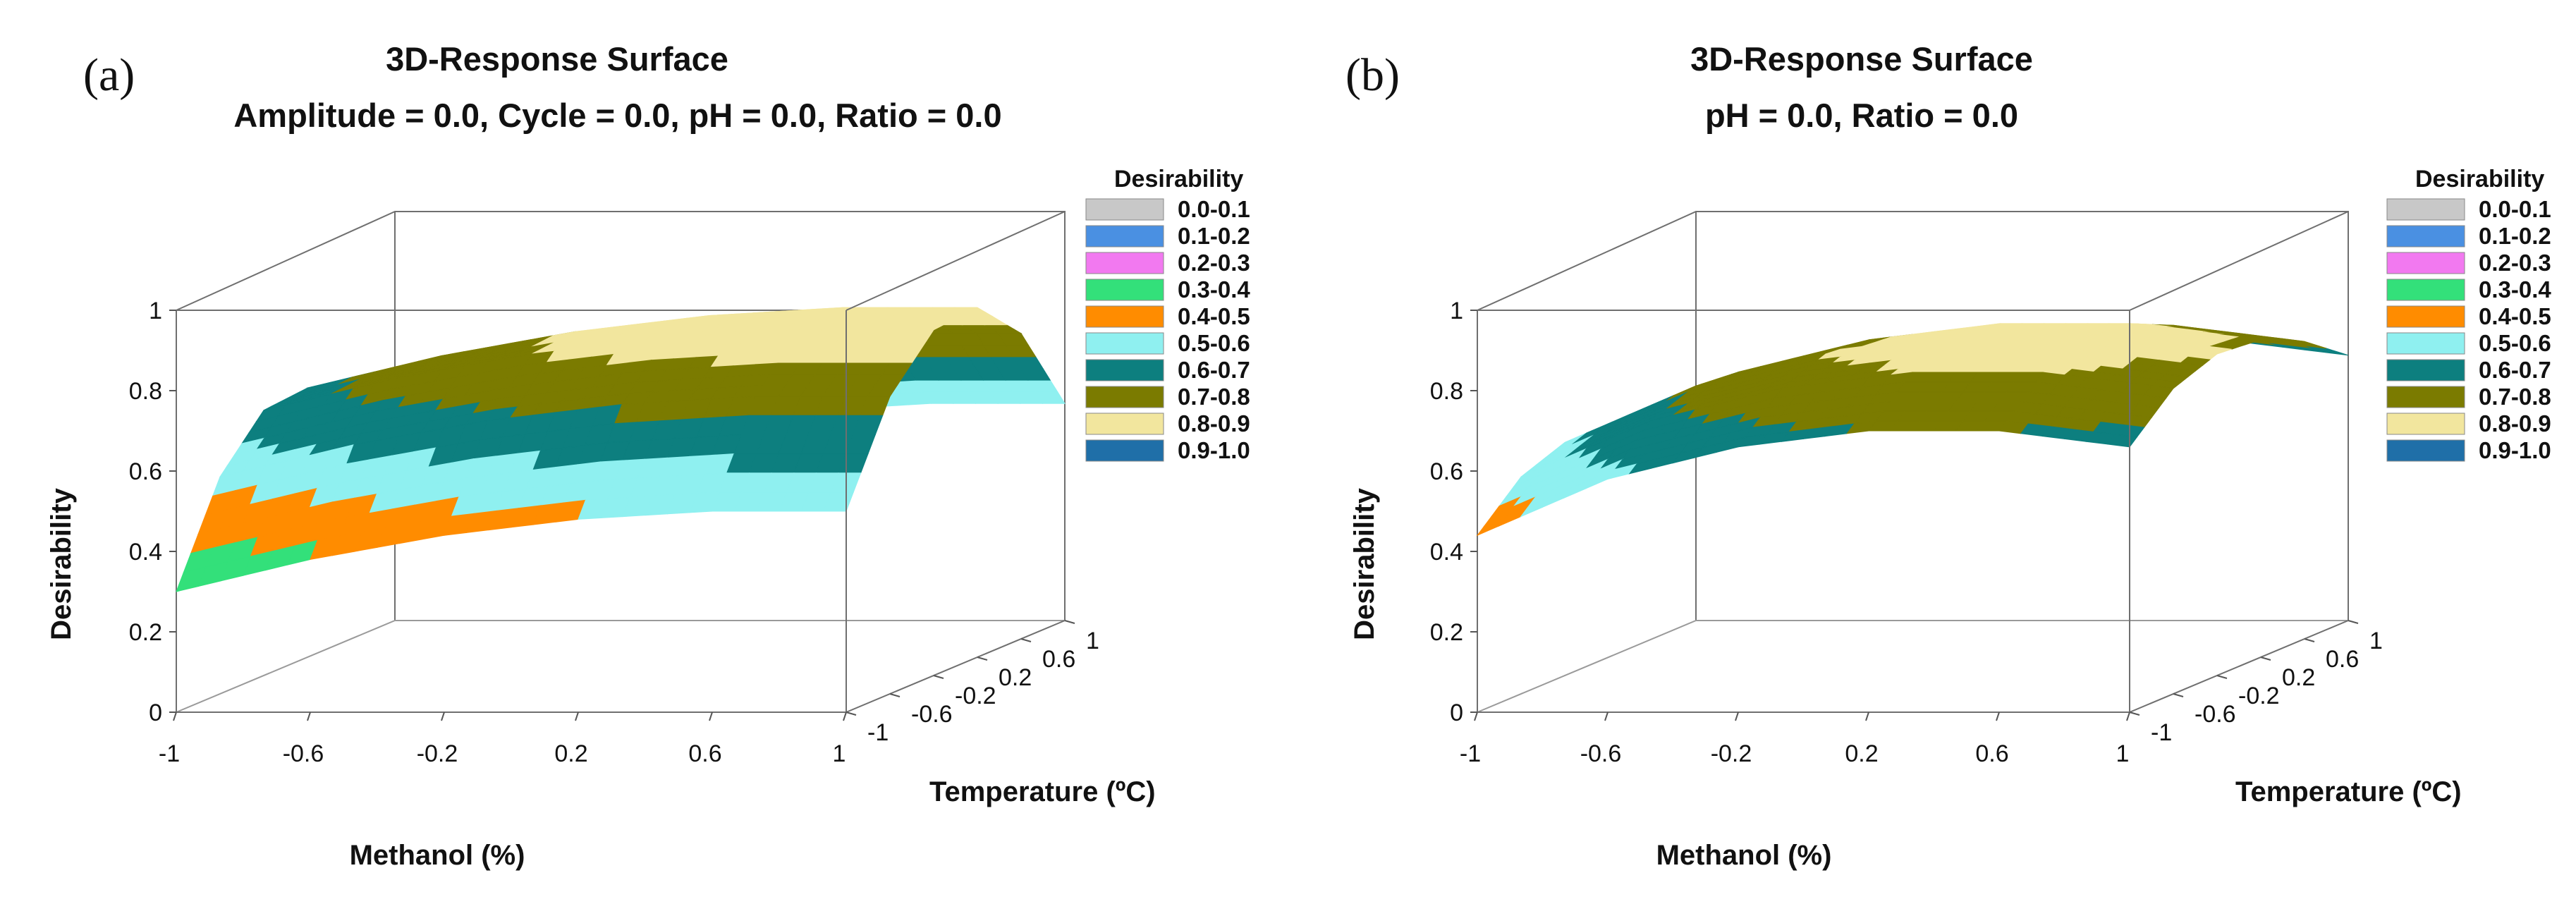  Describe the element at coordinates (1214, 289) in the screenshot. I see `legend-label: 0.3-0.4` at that location.